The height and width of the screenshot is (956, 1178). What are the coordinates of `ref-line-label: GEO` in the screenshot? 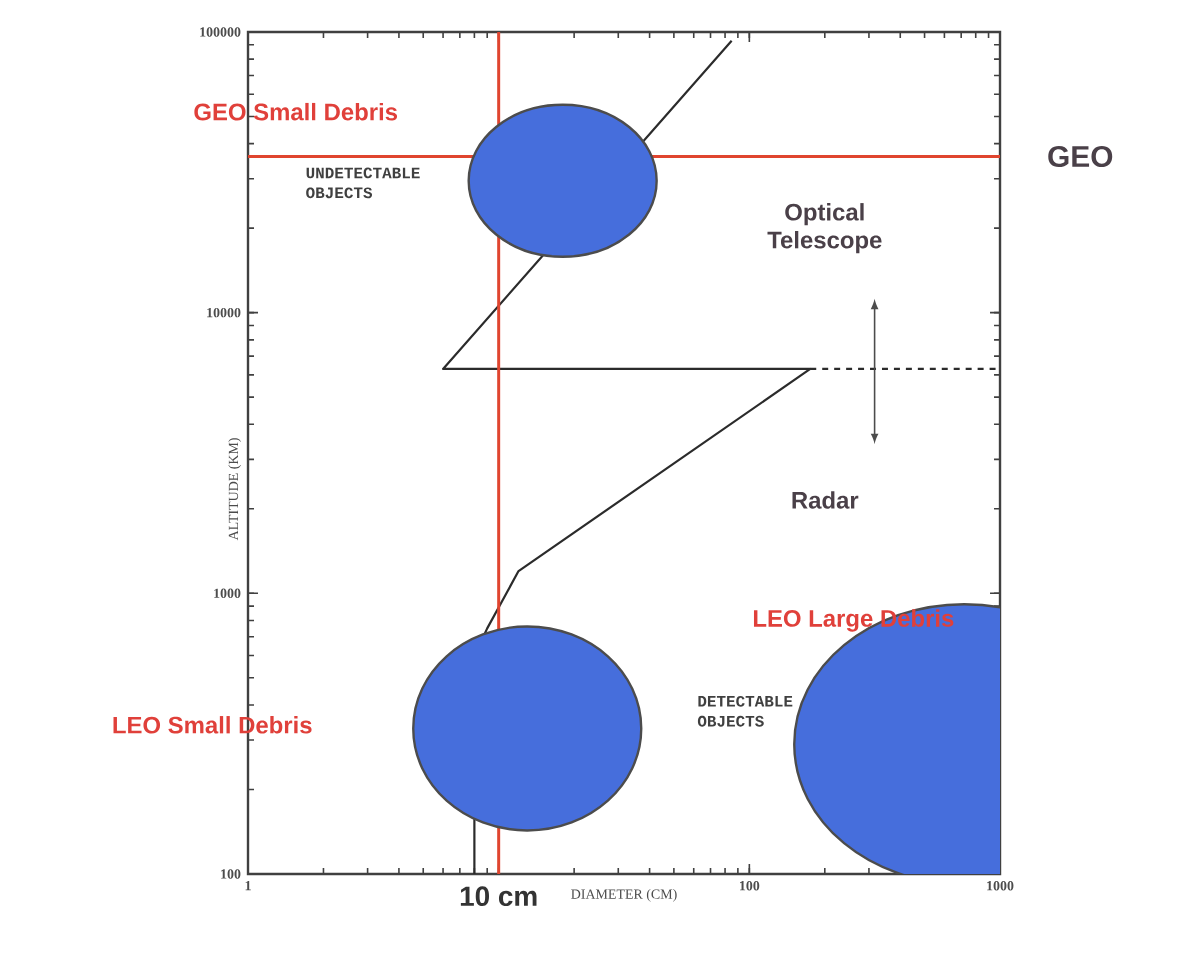 It's located at (1080, 156).